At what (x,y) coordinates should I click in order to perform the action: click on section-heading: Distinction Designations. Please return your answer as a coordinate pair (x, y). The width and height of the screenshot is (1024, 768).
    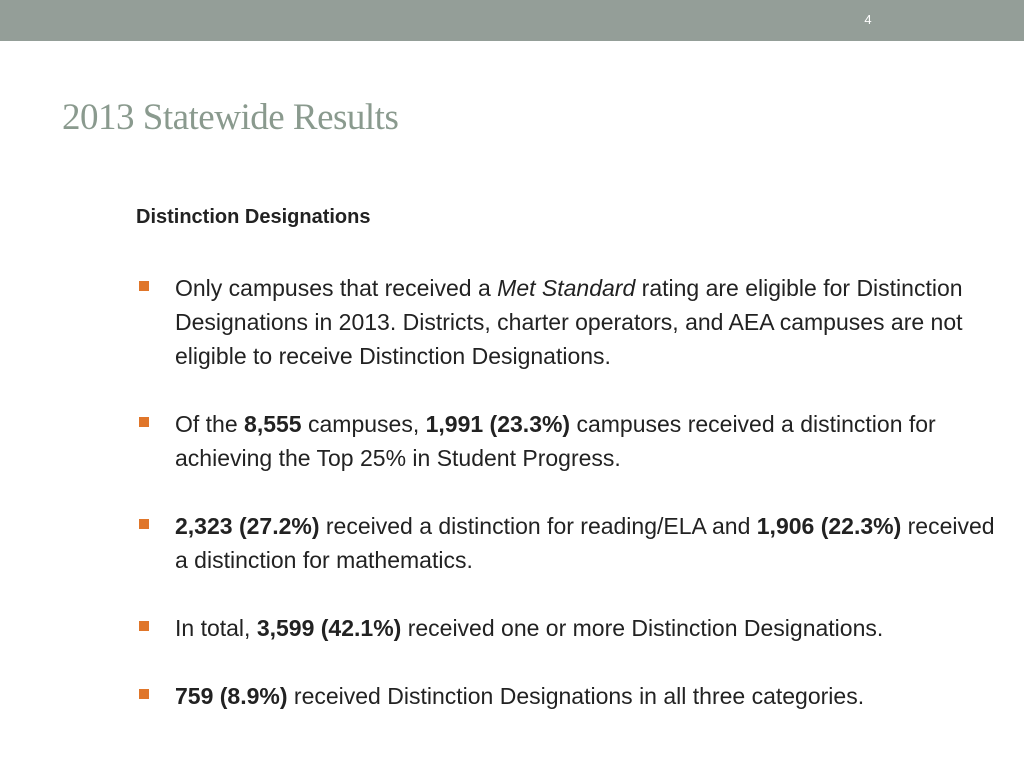
    Looking at the image, I should click on (253, 217).